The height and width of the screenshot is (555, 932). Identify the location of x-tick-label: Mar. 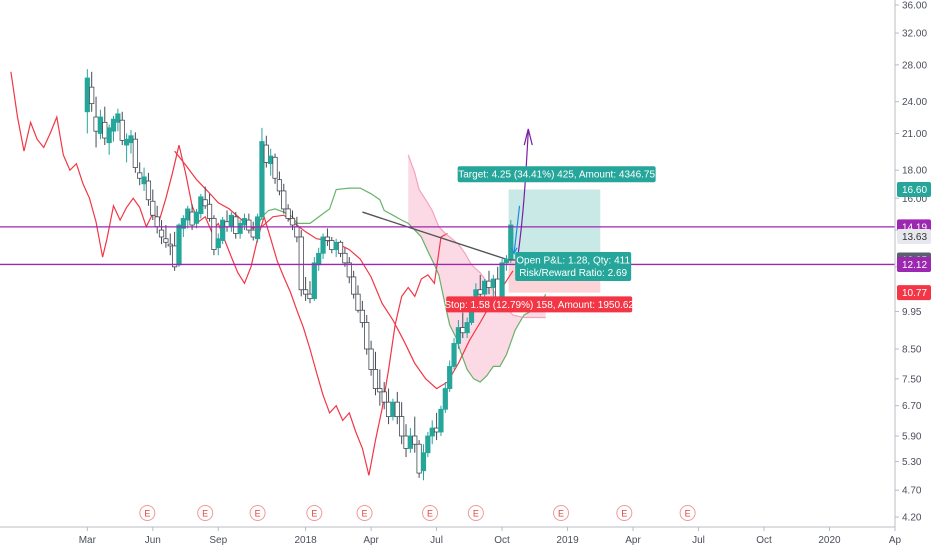
(88, 540).